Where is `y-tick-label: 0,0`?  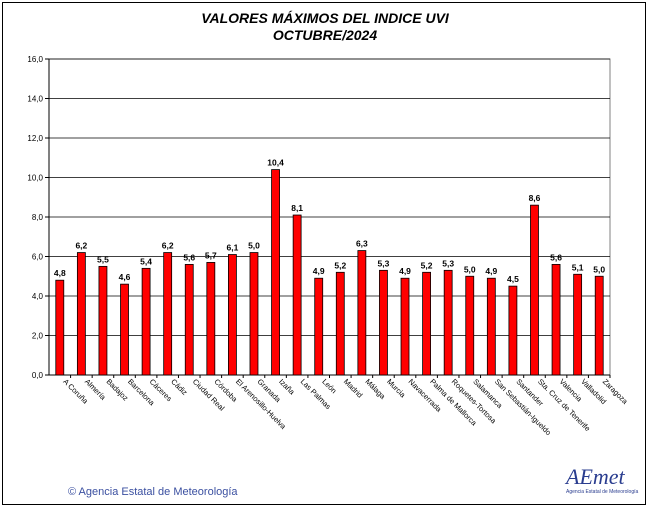
y-tick-label: 0,0 is located at coordinates (38, 375).